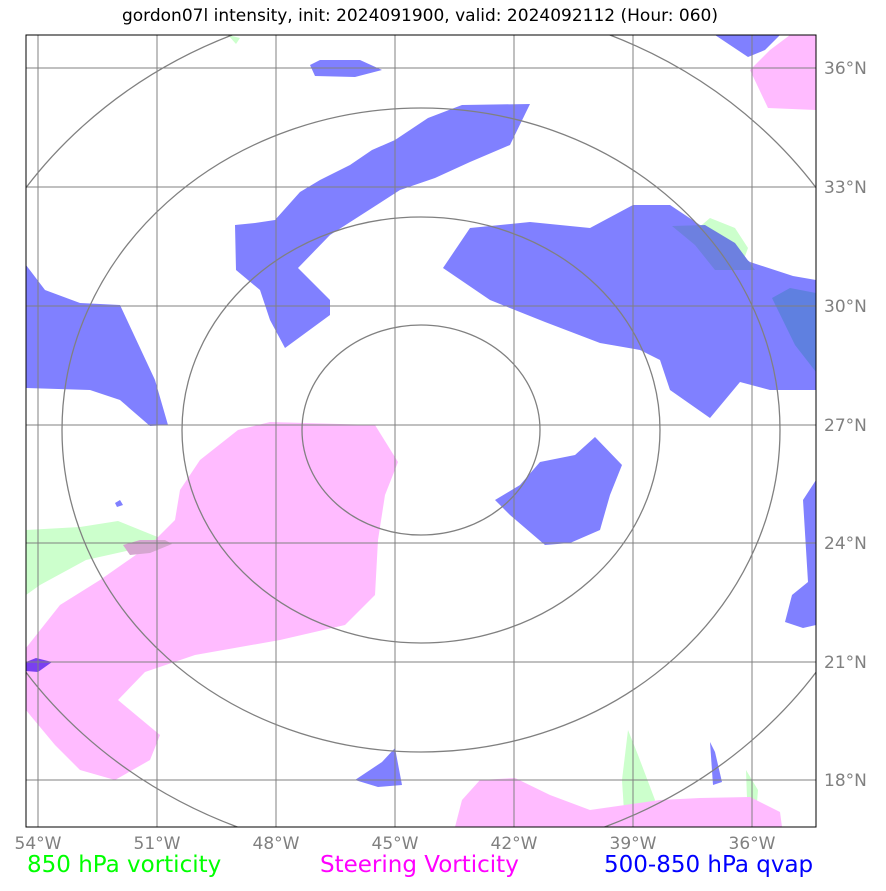 This screenshot has height=891, width=886. Describe the element at coordinates (752, 844) in the screenshot. I see `lon-tick-label: 36°W` at that location.